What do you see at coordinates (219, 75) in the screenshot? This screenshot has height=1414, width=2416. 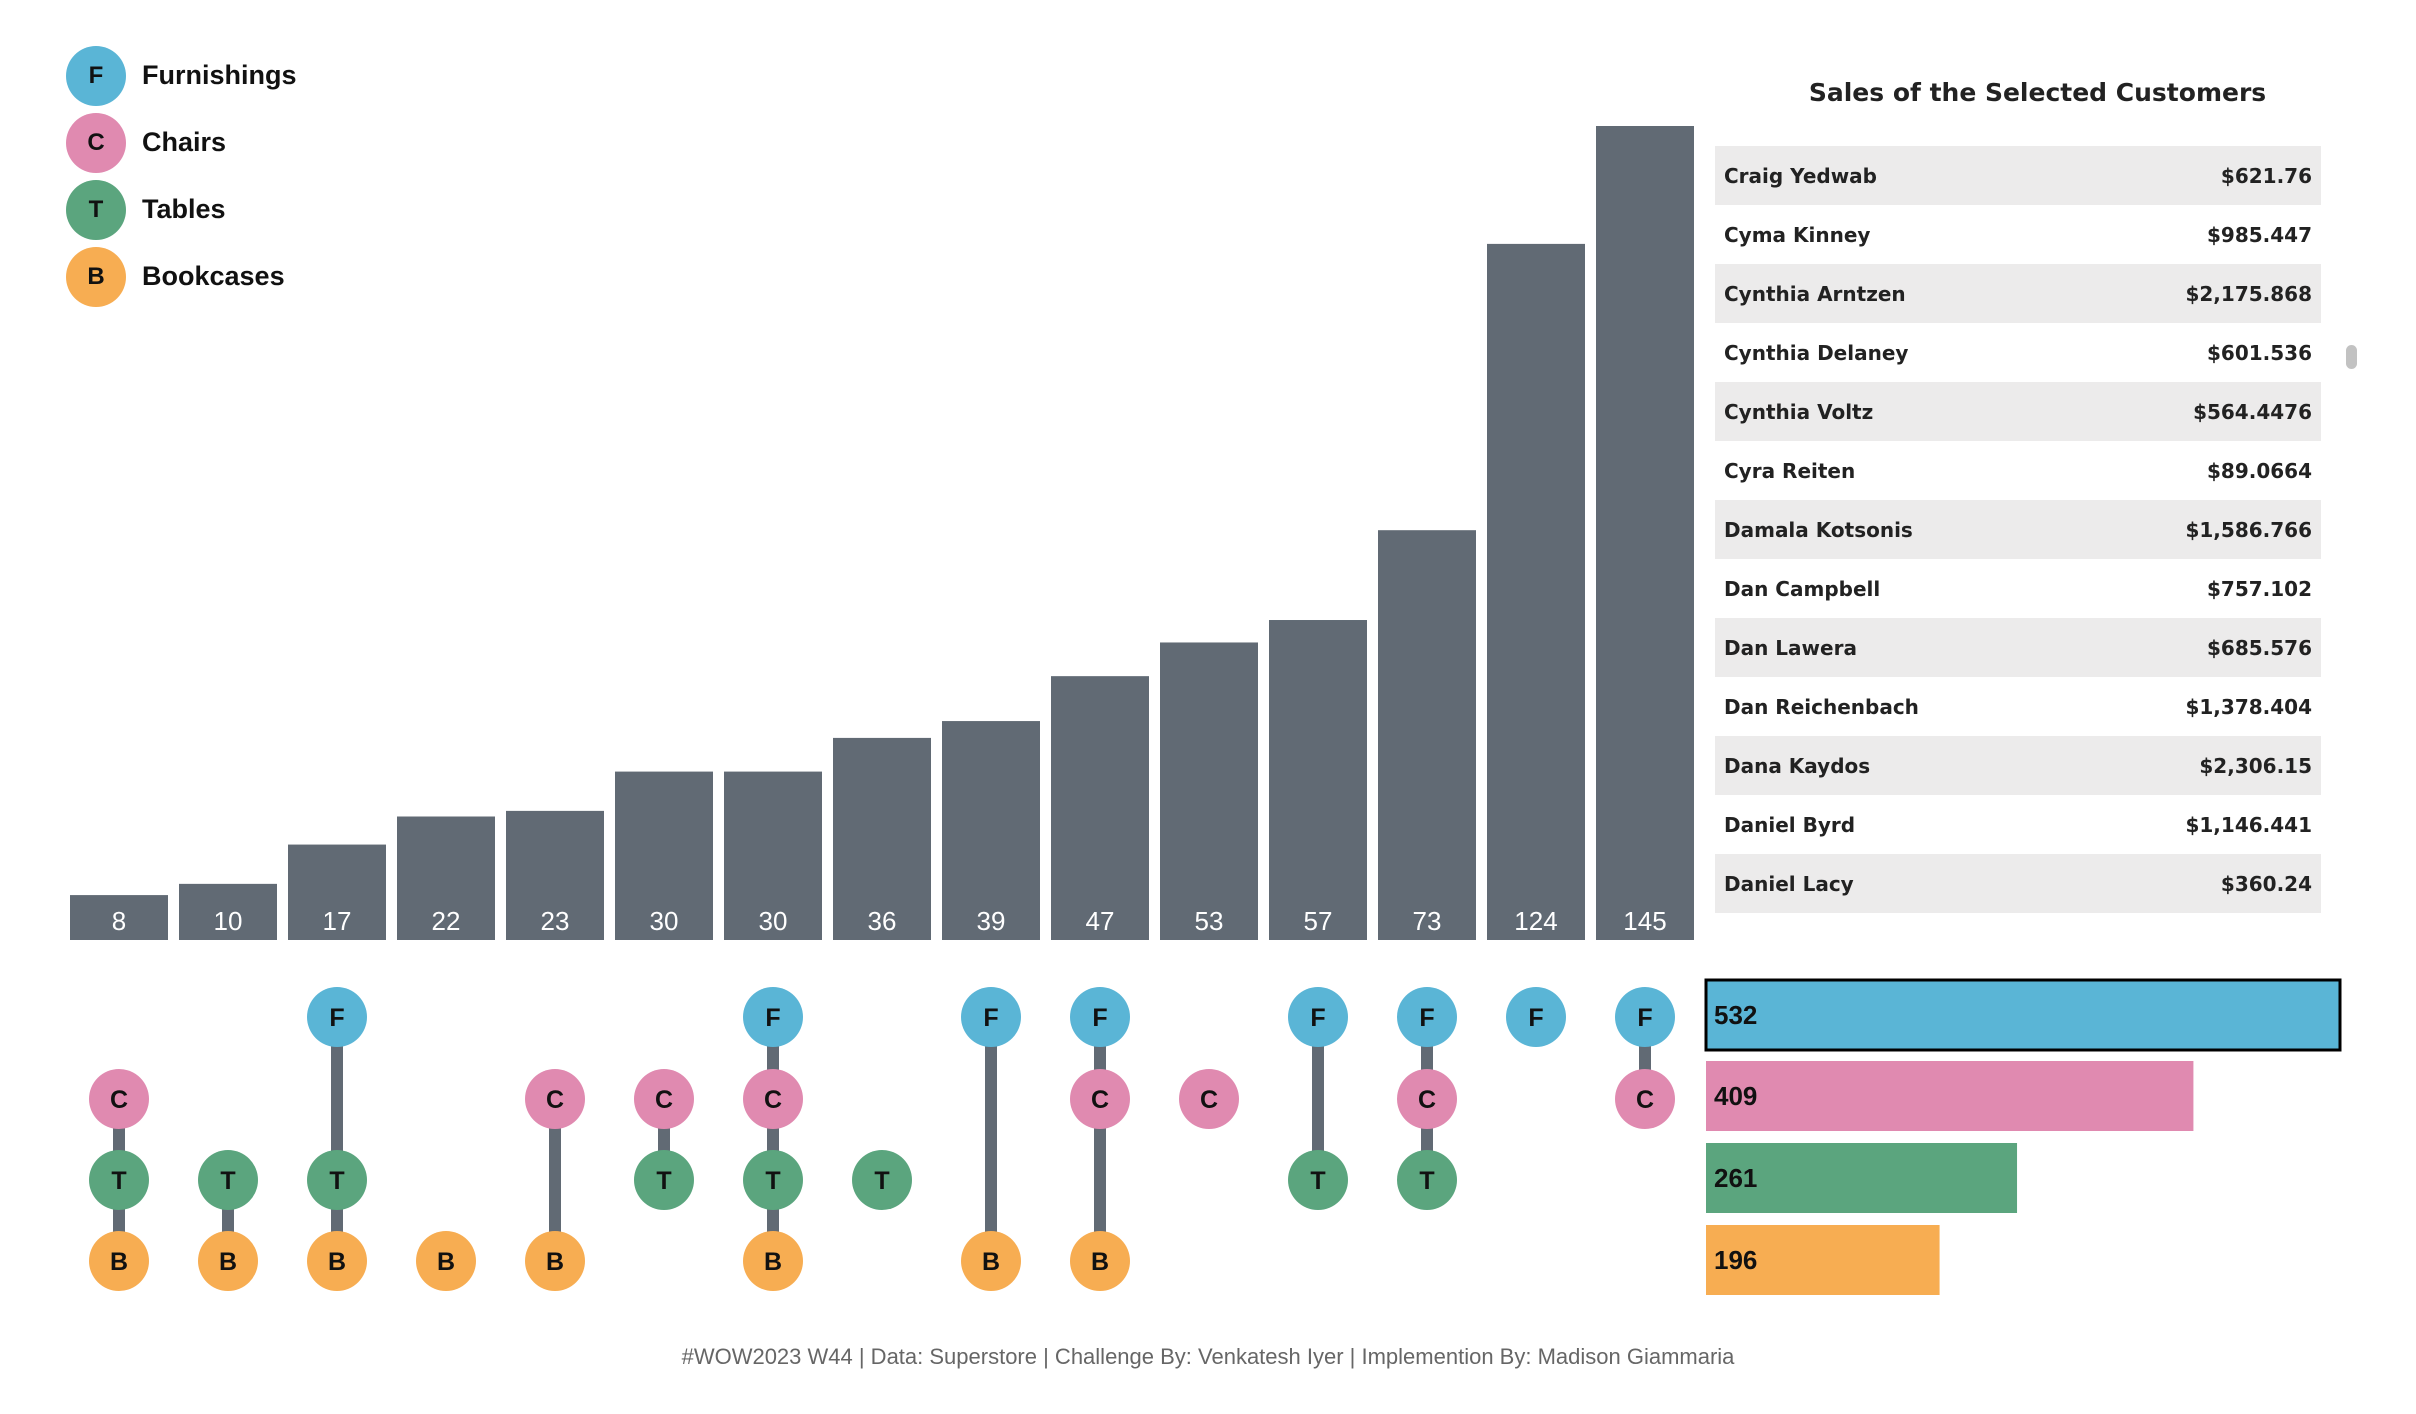 I see `legend-label: Furnishings` at bounding box center [219, 75].